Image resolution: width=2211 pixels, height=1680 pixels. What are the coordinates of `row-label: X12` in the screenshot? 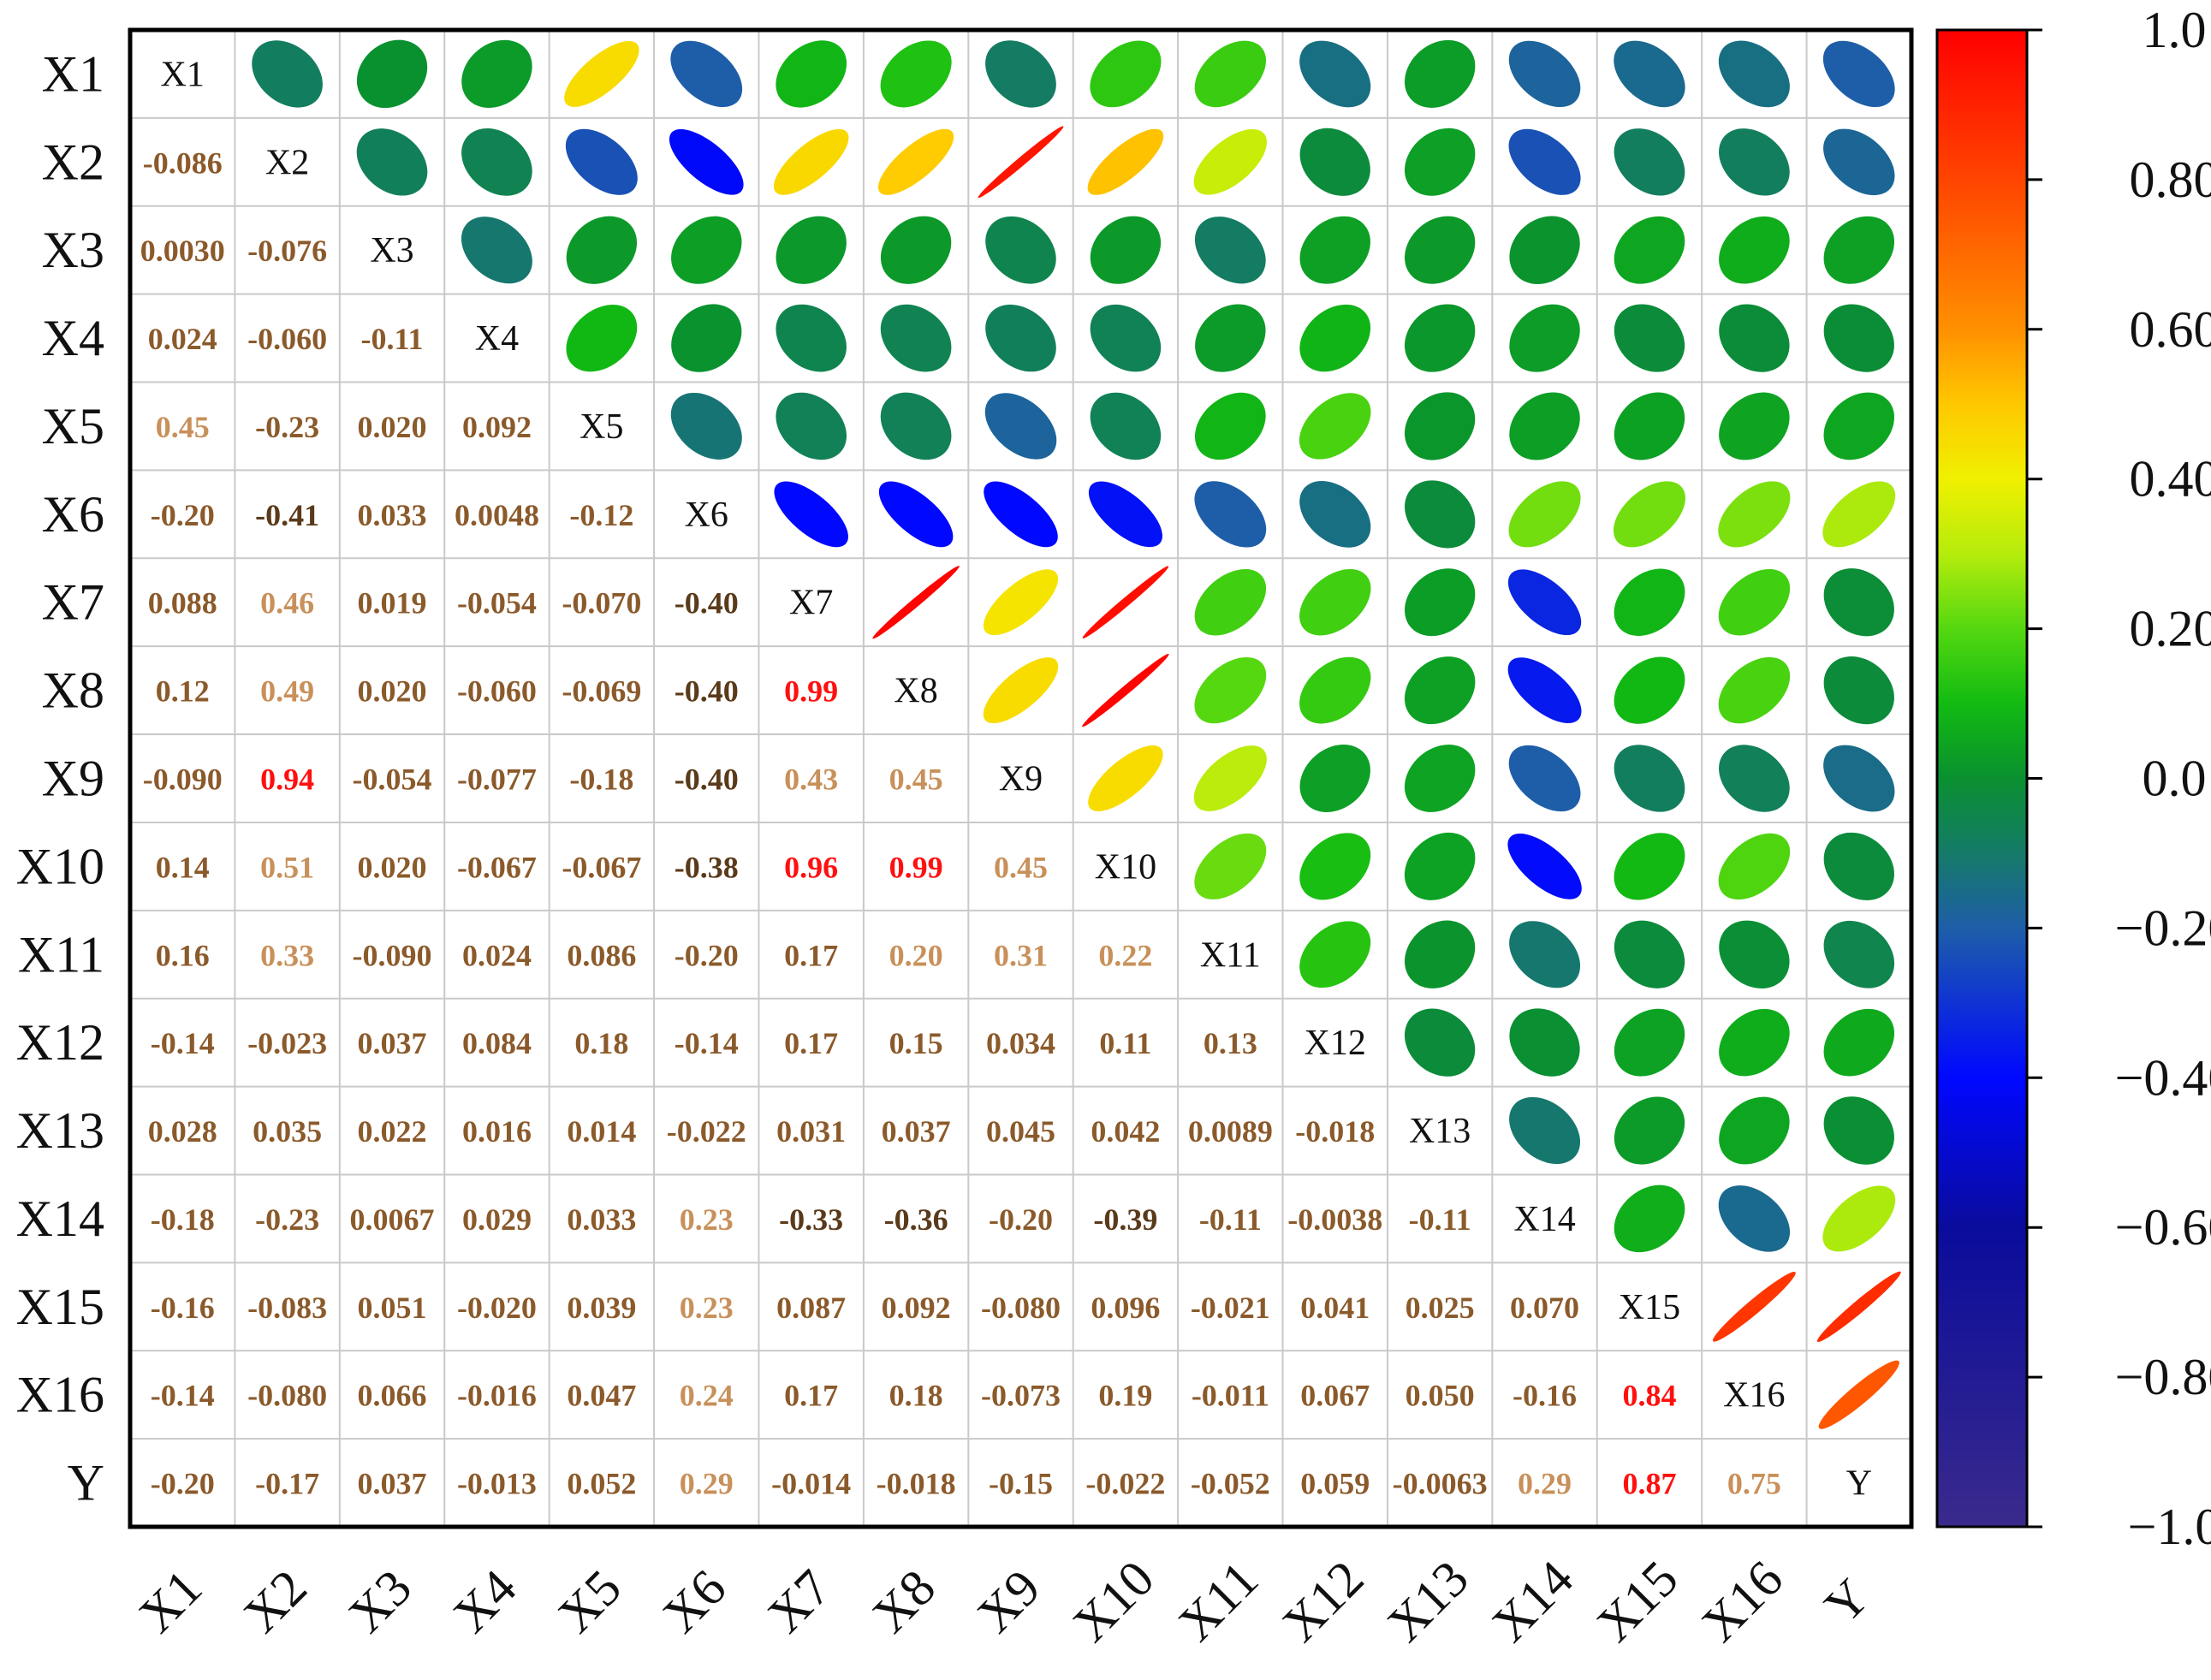 It's located at (60, 1042).